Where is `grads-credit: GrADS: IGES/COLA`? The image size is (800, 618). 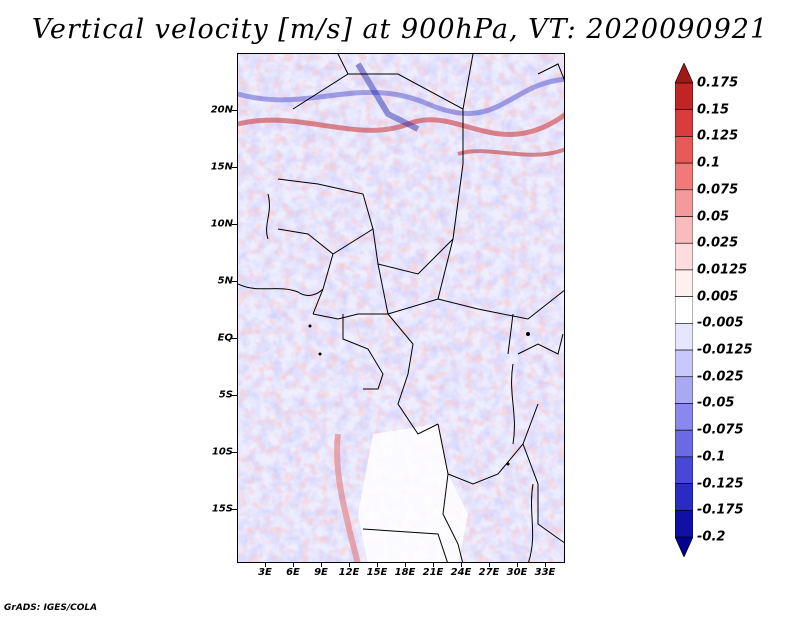
grads-credit: GrADS: IGES/COLA is located at coordinates (51, 608).